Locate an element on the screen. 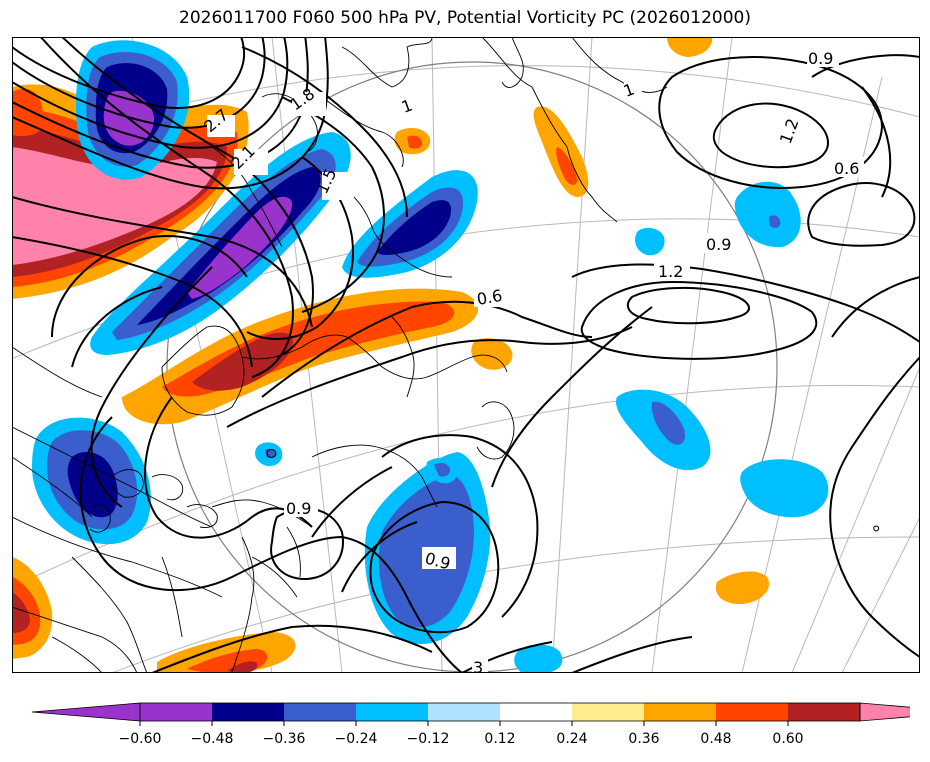 This screenshot has width=930, height=762. colorbar-under-arrow is located at coordinates (86, 712).